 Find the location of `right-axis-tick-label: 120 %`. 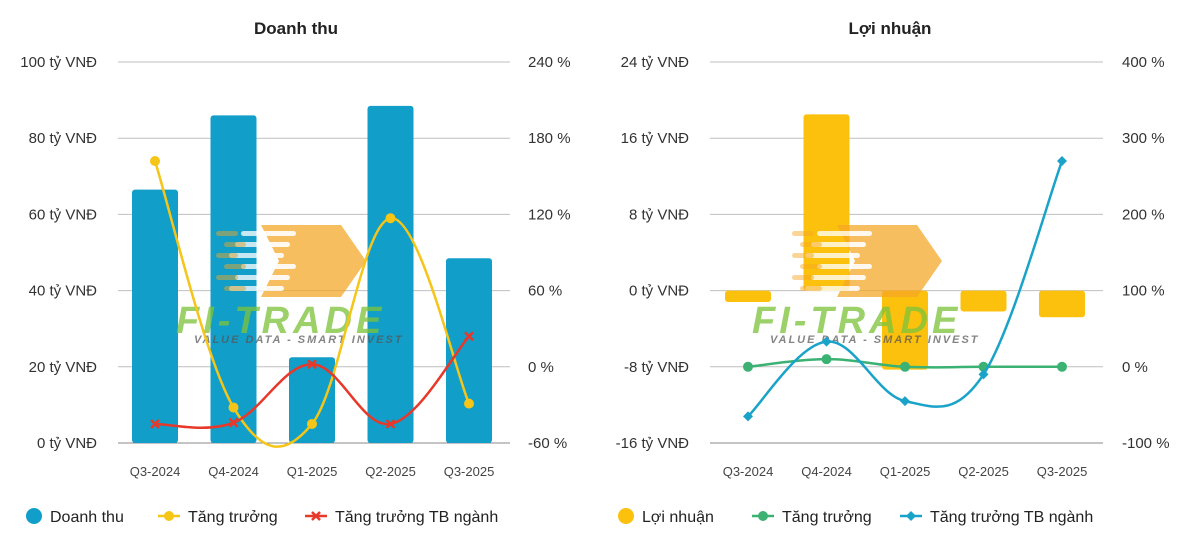

right-axis-tick-label: 120 % is located at coordinates (549, 214).